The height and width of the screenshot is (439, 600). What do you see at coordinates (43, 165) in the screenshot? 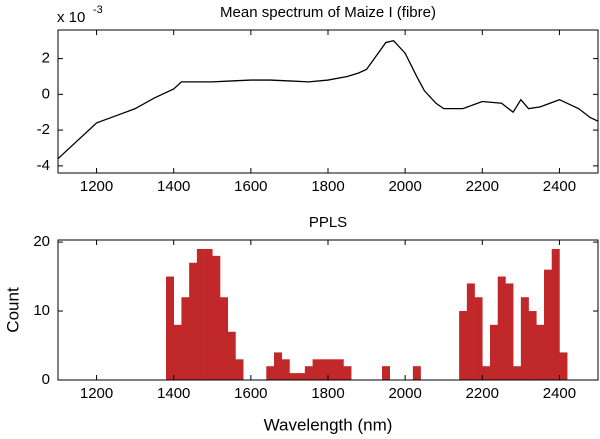
I see `y-tick-label: -4` at bounding box center [43, 165].